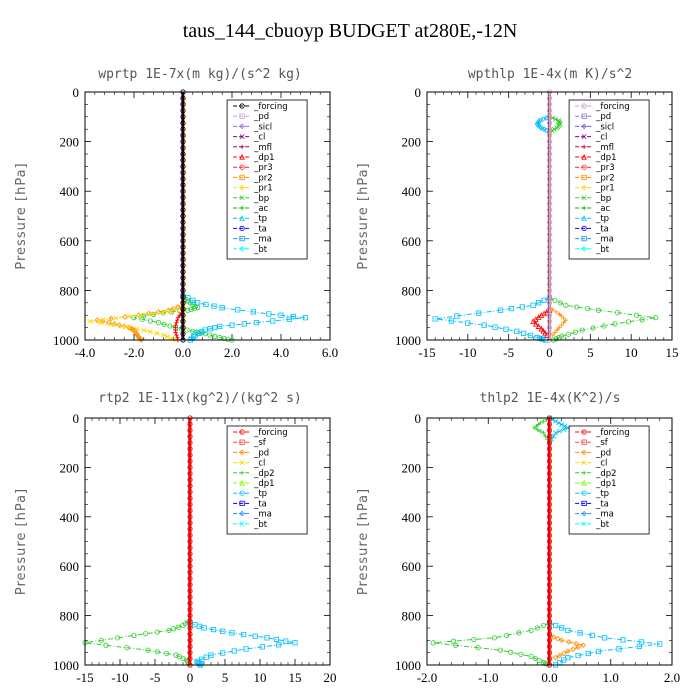  I want to click on panel-title: thlp2 1E-4x(K^2)/s, so click(550, 398).